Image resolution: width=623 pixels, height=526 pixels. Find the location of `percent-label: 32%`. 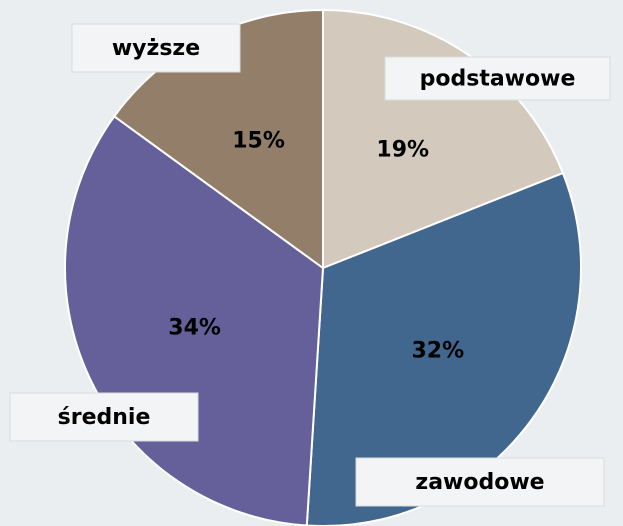

percent-label: 32% is located at coordinates (437, 350).